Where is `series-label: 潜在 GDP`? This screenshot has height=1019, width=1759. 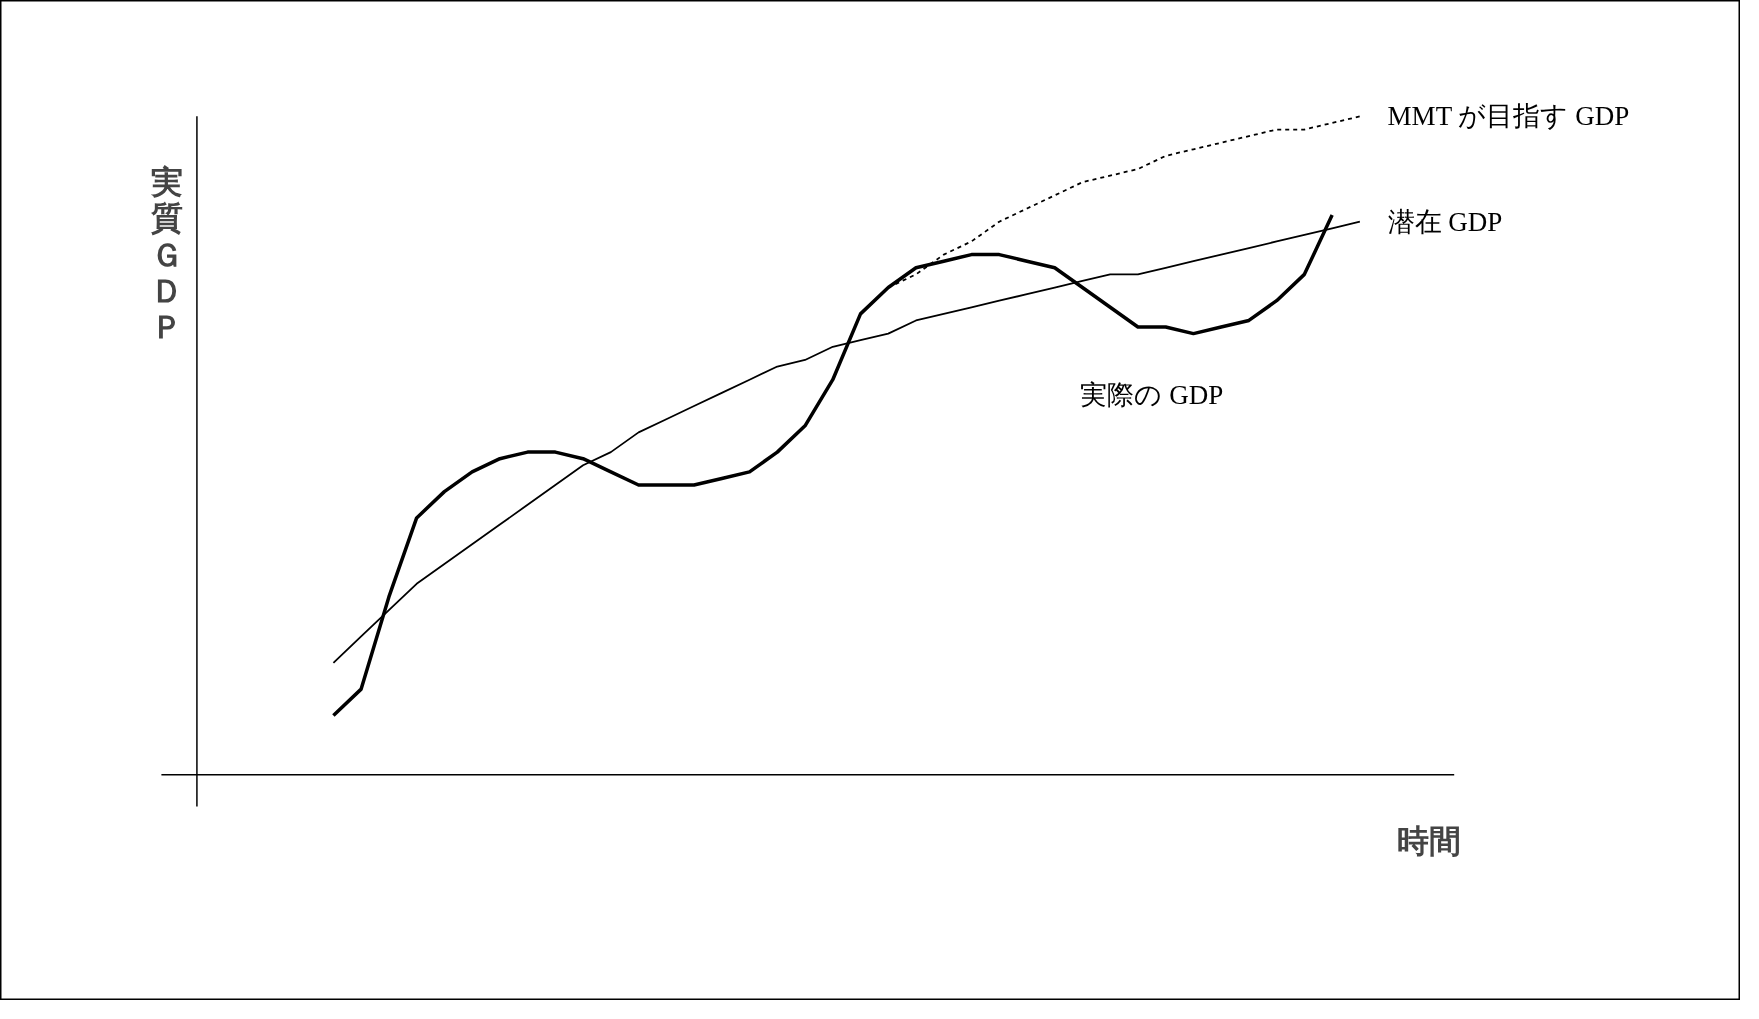 series-label: 潜在 GDP is located at coordinates (1445, 221).